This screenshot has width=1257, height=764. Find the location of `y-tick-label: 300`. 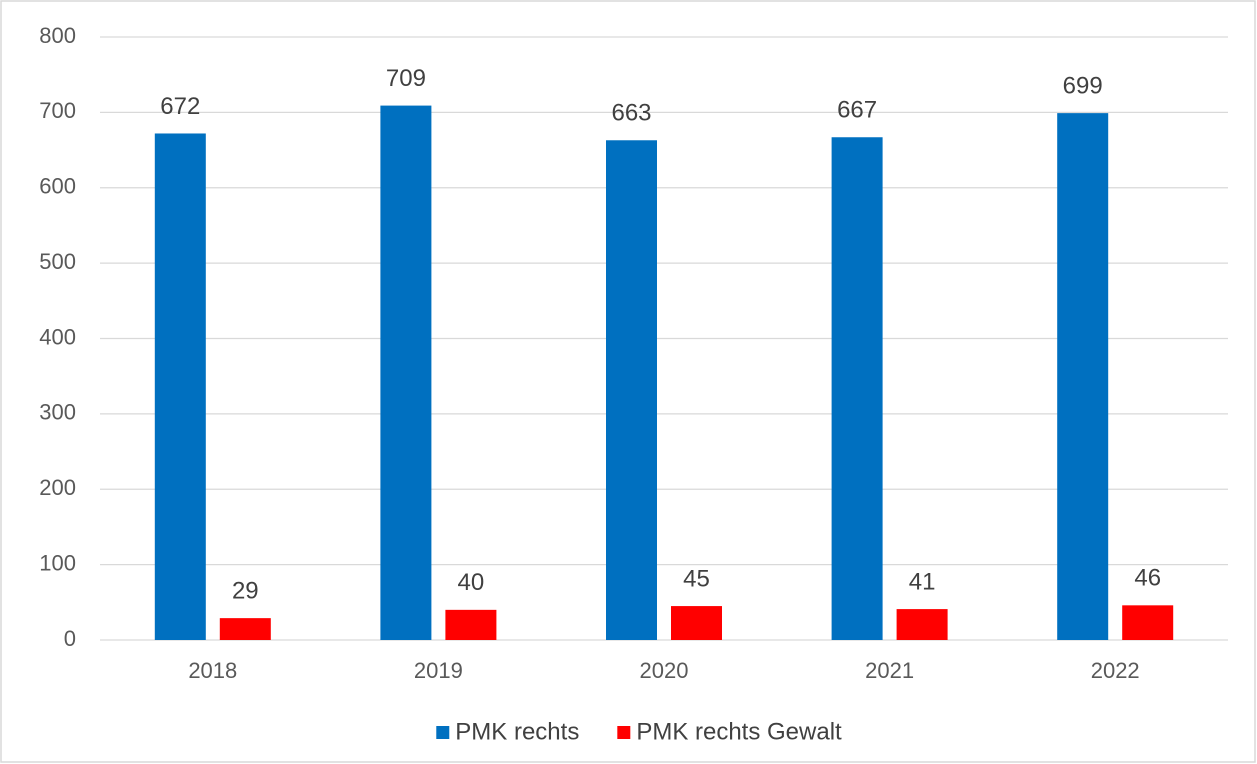

y-tick-label: 300 is located at coordinates (57, 412).